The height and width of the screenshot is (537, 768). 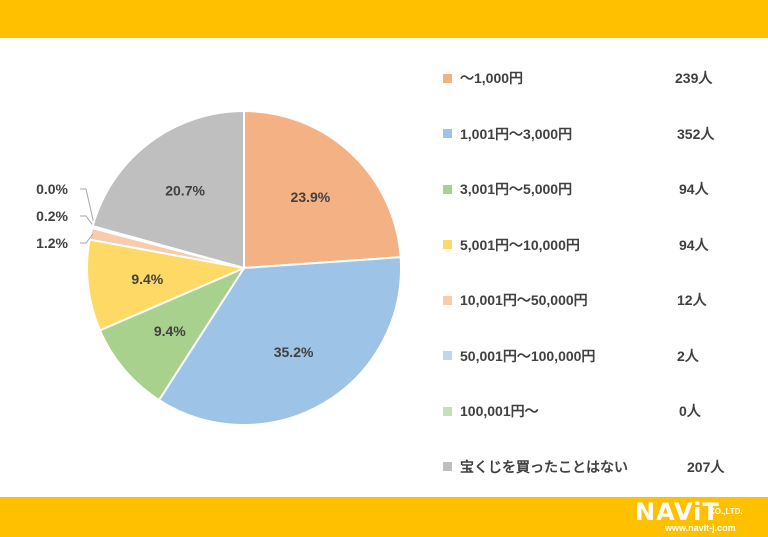 What do you see at coordinates (578, 134) in the screenshot?
I see `legend-item-1: 1,001円〜3,000円 352人` at bounding box center [578, 134].